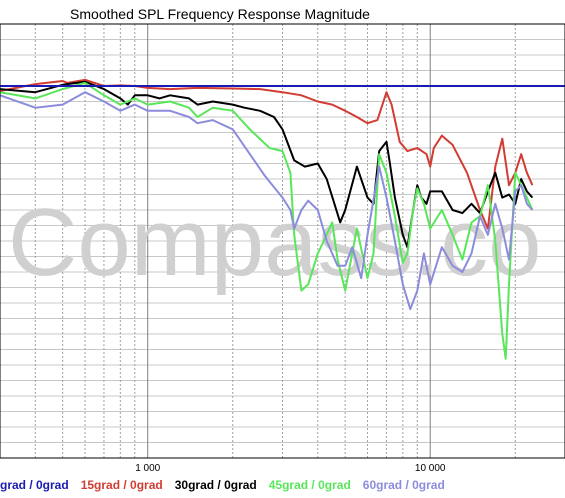  Describe the element at coordinates (34, 485) in the screenshot. I see `legend-entry: grad / 0grad` at that location.